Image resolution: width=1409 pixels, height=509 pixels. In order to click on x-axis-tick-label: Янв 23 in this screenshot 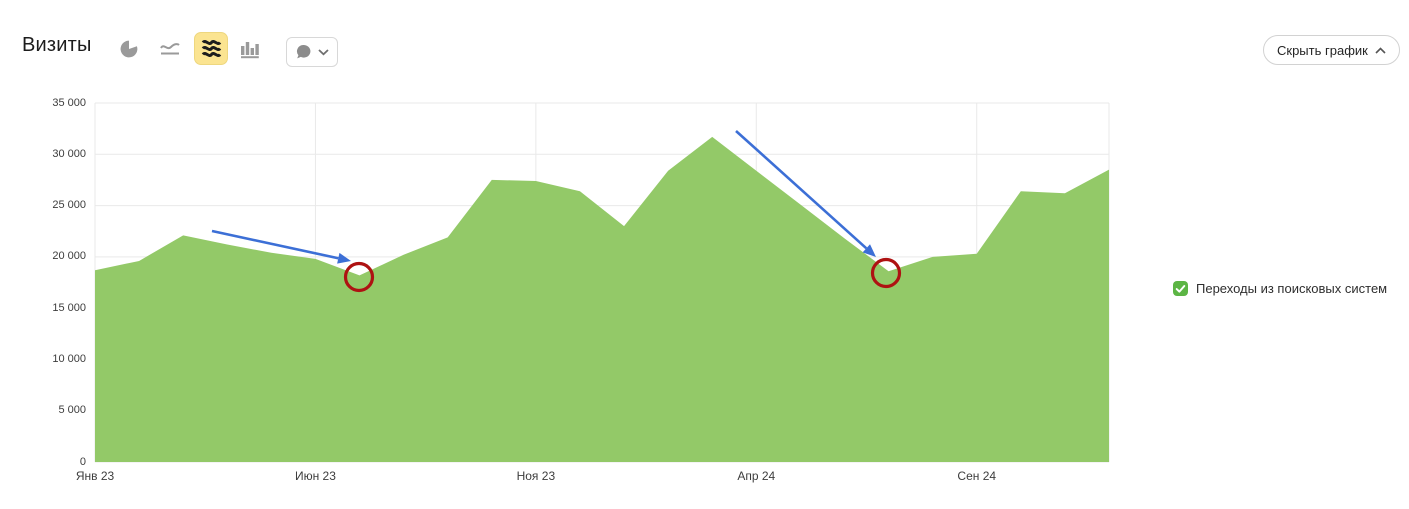, I will do `click(95, 476)`.